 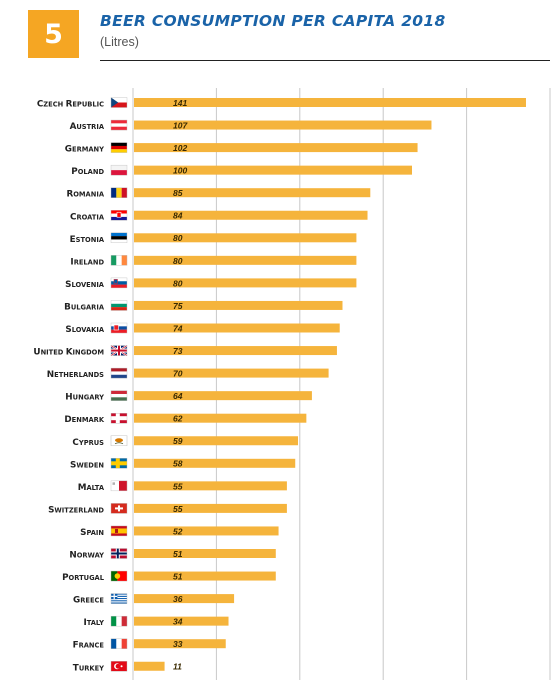 What do you see at coordinates (245, 260) in the screenshot?
I see `bar-ireland` at bounding box center [245, 260].